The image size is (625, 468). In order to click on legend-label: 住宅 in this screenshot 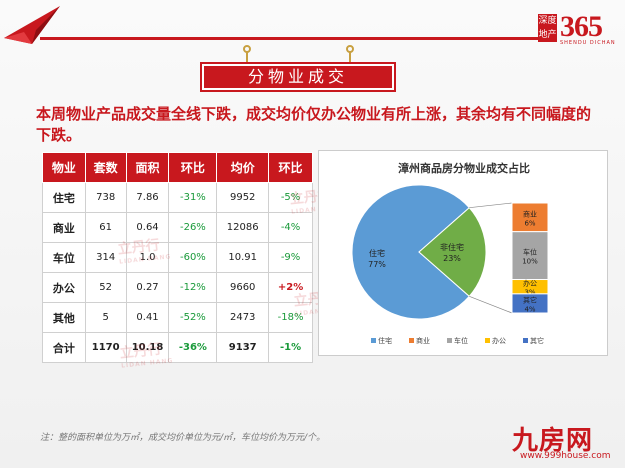, I will do `click(385, 340)`.